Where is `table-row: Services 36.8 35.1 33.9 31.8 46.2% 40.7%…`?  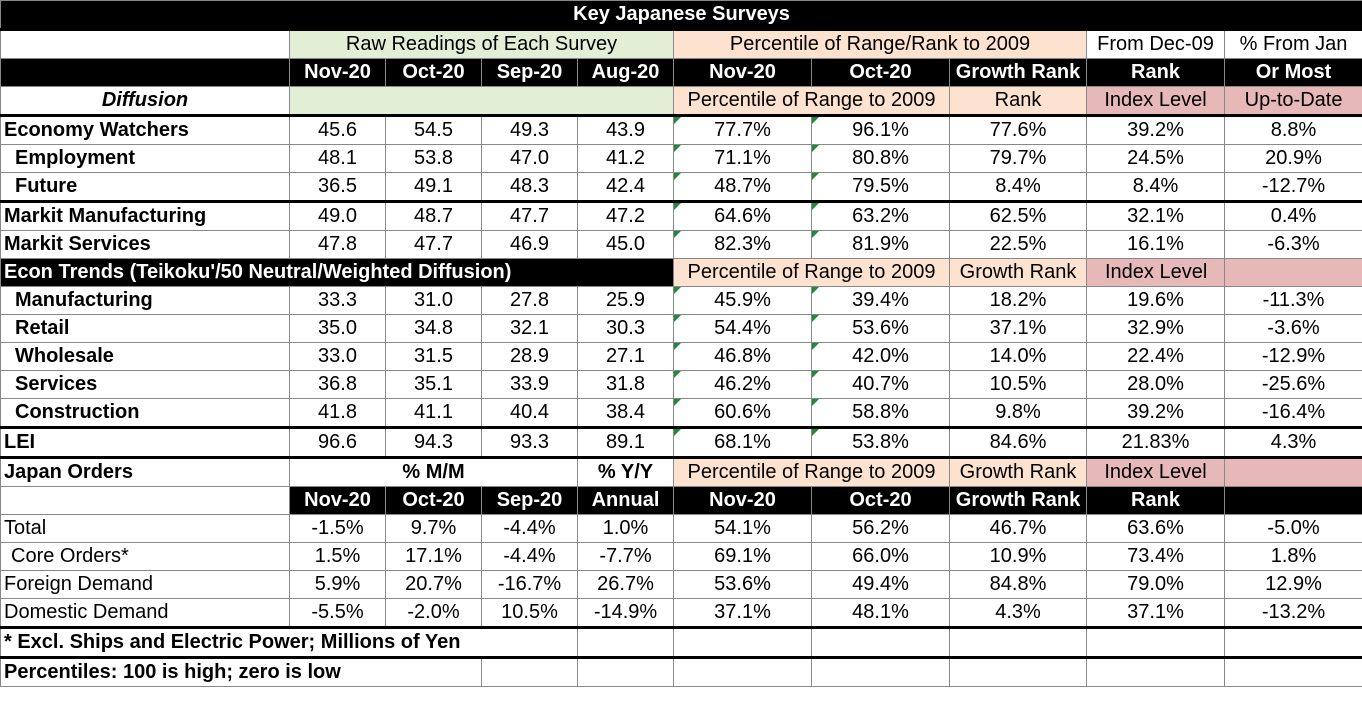
table-row: Services 36.8 35.1 33.9 31.8 46.2% 40.7%… is located at coordinates (681, 384).